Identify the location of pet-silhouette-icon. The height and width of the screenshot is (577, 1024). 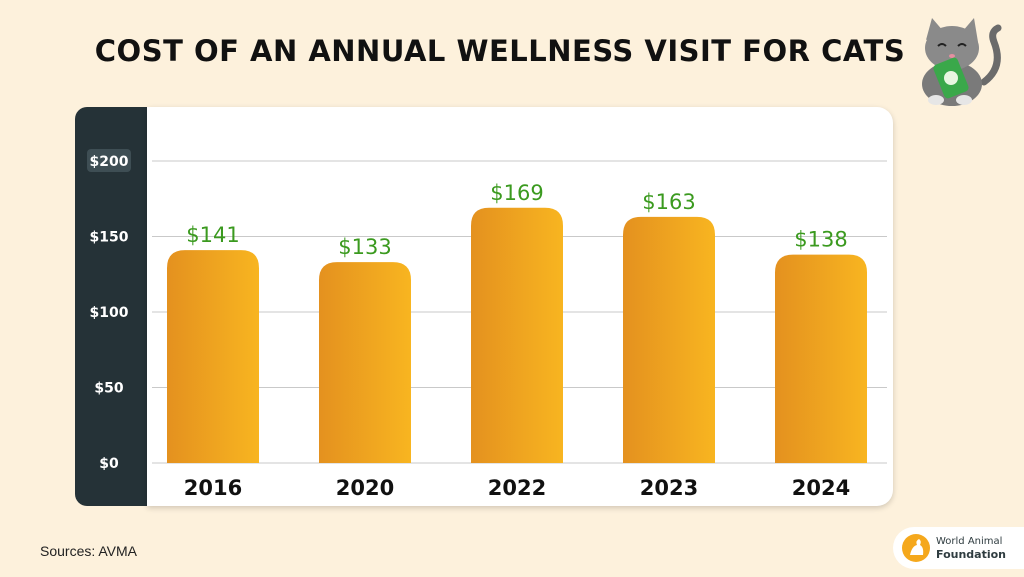
(916, 548).